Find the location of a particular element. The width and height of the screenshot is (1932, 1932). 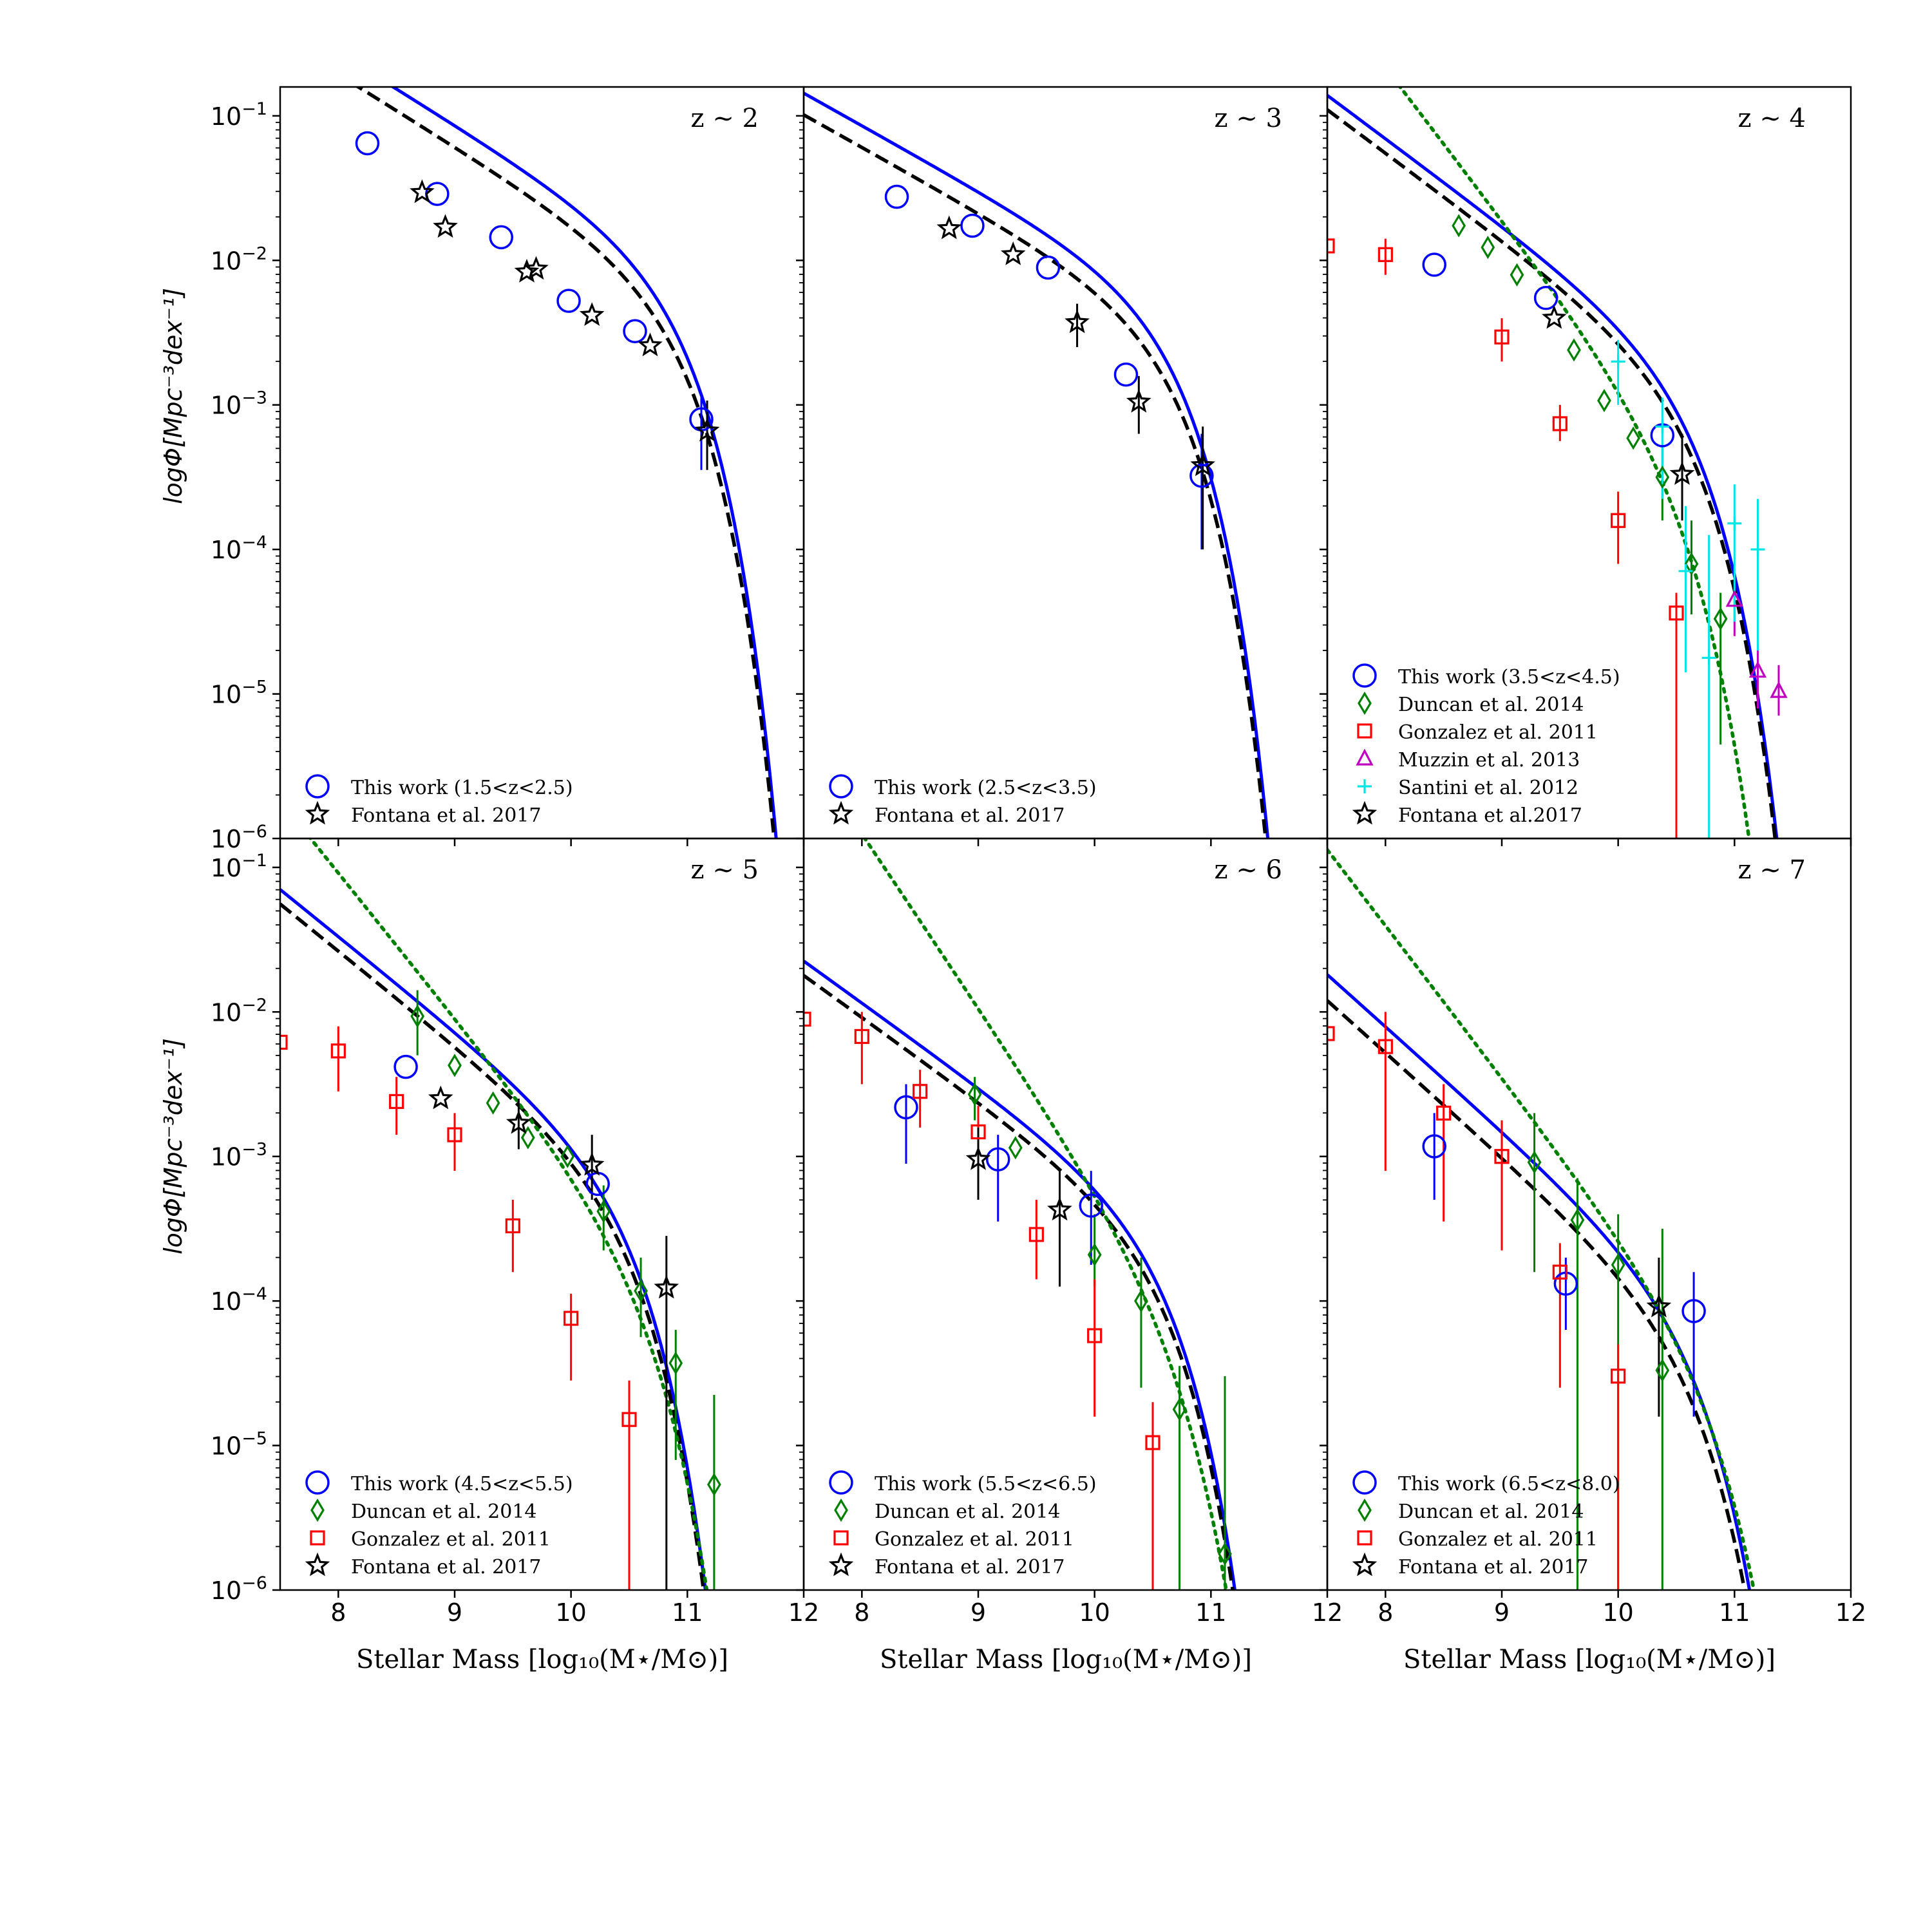

ylabel-top: logΦ[Mpc⁻³dex⁻¹] is located at coordinates (173, 396).